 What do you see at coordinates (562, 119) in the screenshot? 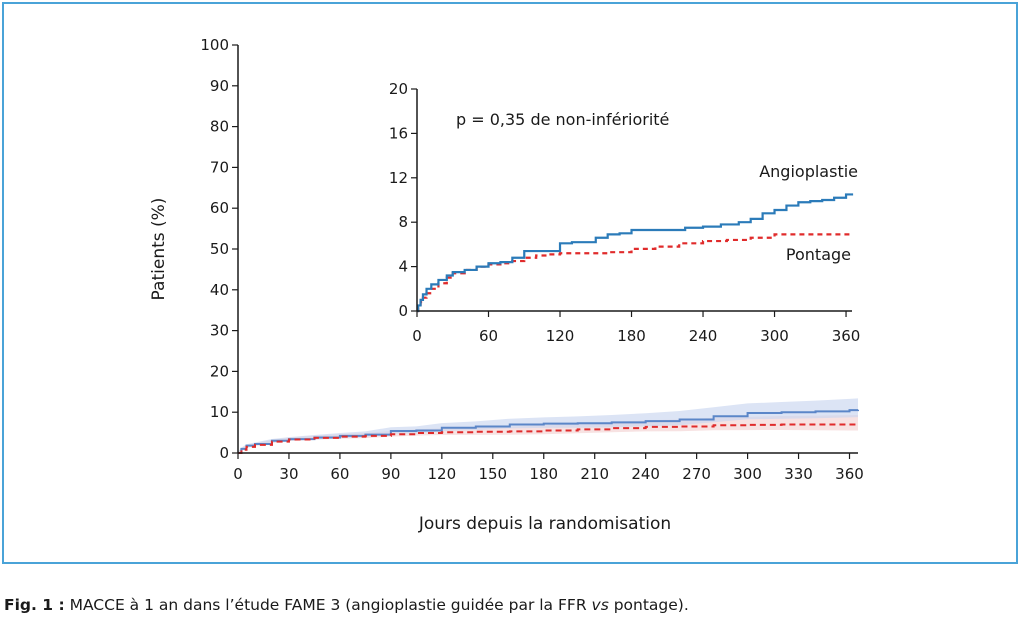
I see `p-value-annotation: p = 0,35 de non-infériorité` at bounding box center [562, 119].